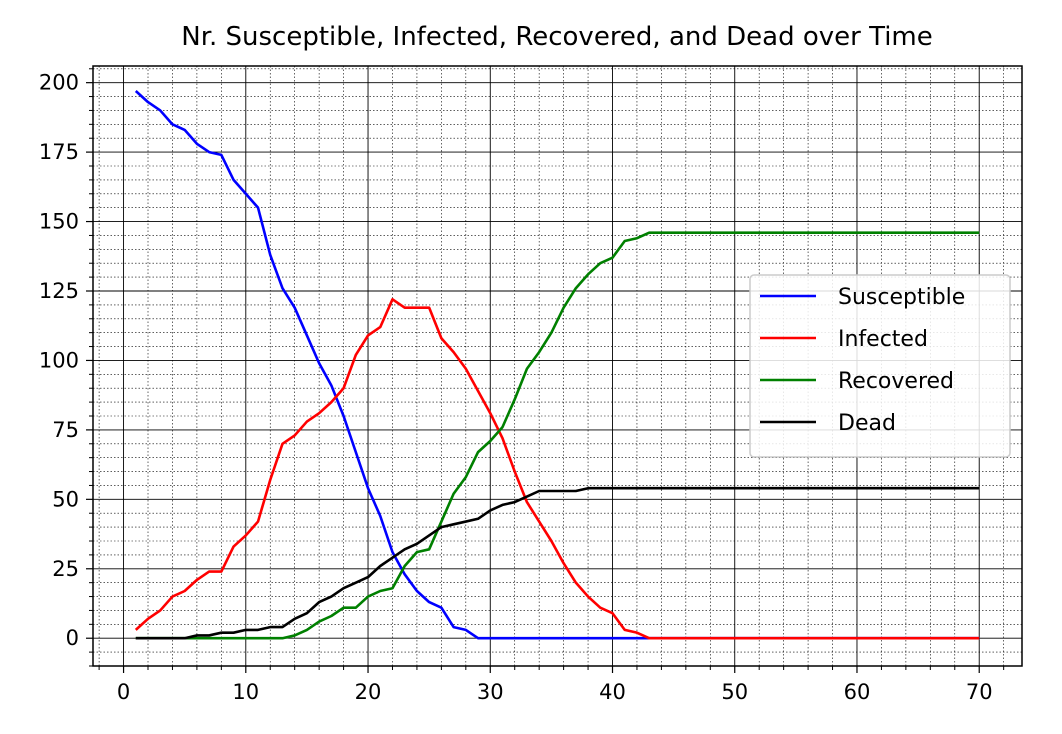  What do you see at coordinates (72, 638) in the screenshot?
I see `y-tick-label: 0` at bounding box center [72, 638].